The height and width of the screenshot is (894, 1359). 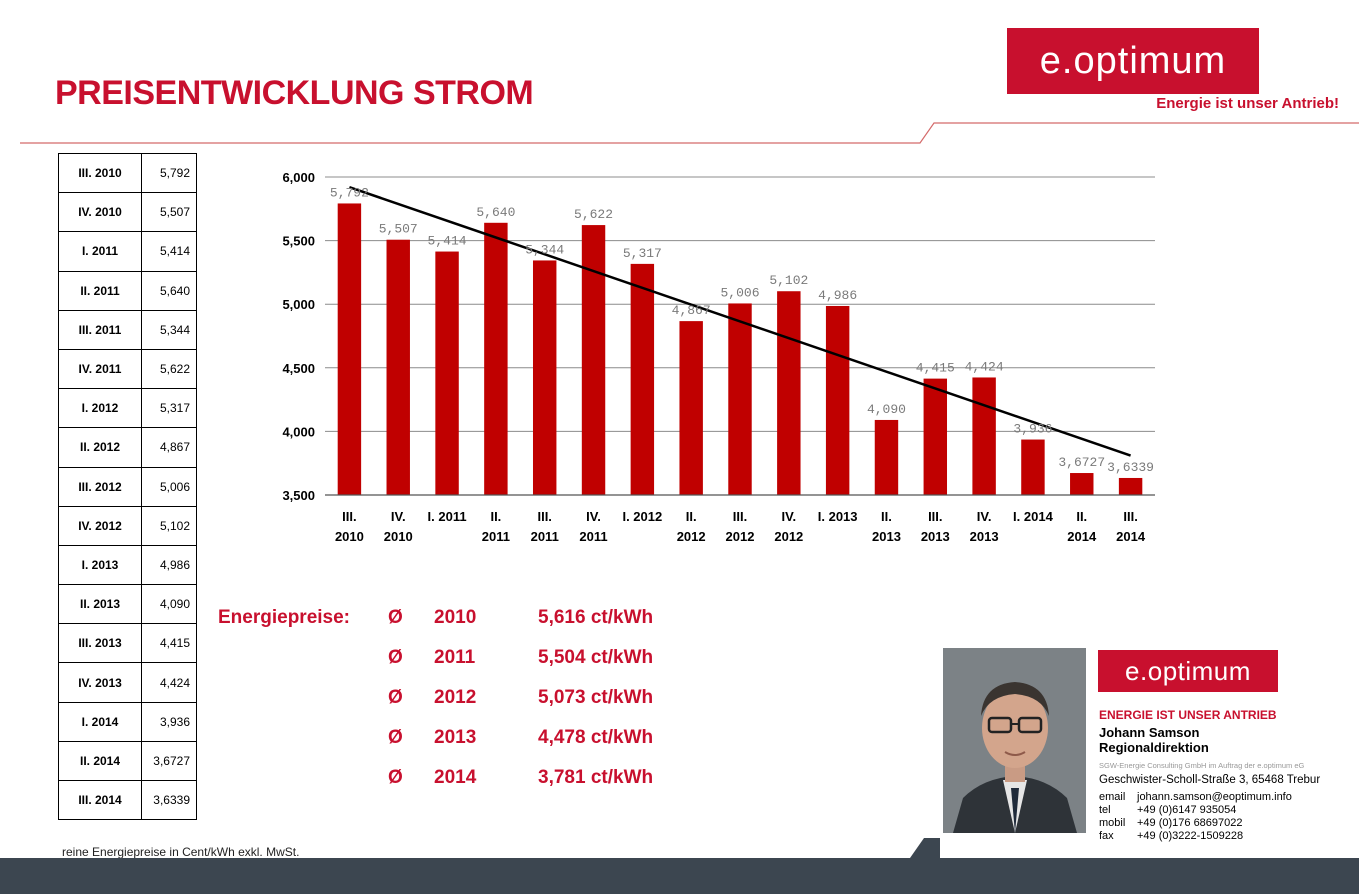 I want to click on quarter-cell: II. 2014, so click(x=100, y=761).